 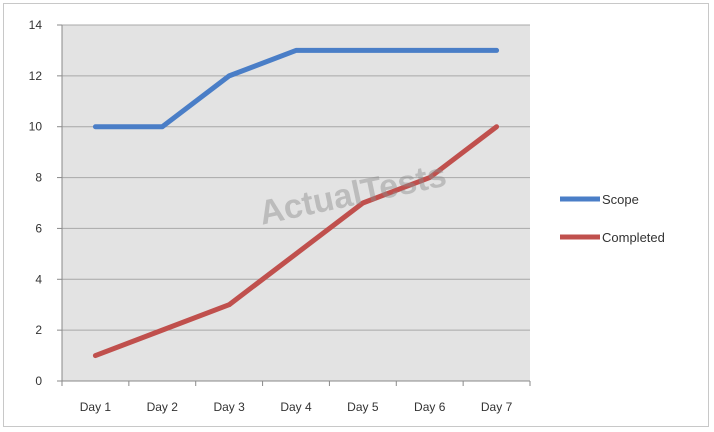 What do you see at coordinates (430, 407) in the screenshot?
I see `x-tick-label: Day 6` at bounding box center [430, 407].